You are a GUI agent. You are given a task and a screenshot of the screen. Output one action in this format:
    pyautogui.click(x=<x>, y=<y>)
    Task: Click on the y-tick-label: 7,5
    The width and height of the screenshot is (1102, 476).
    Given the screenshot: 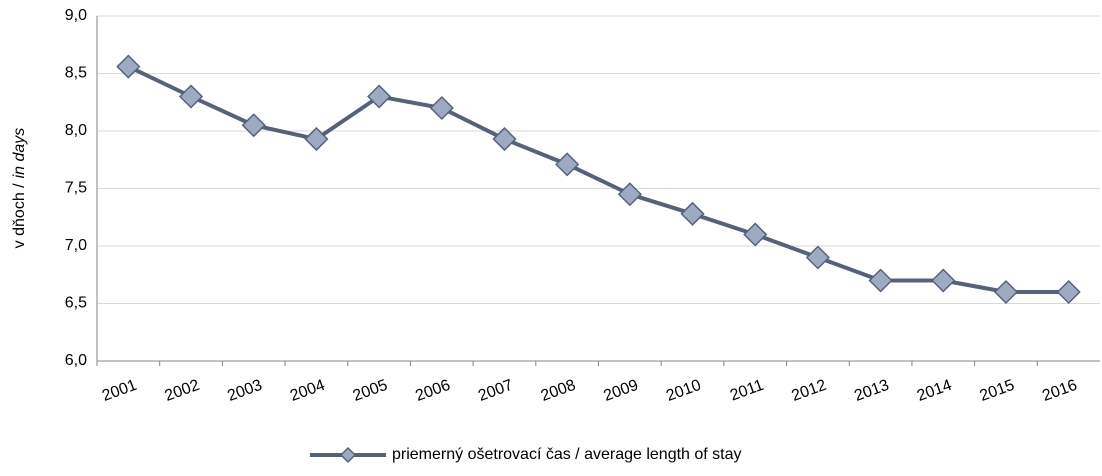 What is the action you would take?
    pyautogui.click(x=76, y=188)
    